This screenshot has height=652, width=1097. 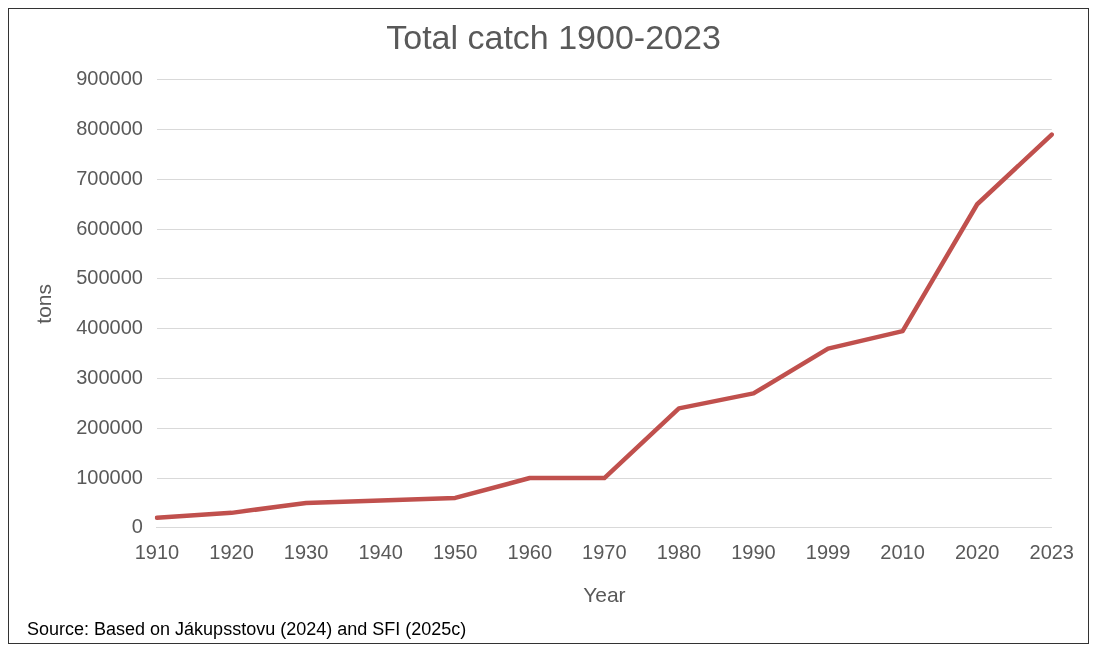 I want to click on x-tick-label: 2010, so click(x=902, y=552).